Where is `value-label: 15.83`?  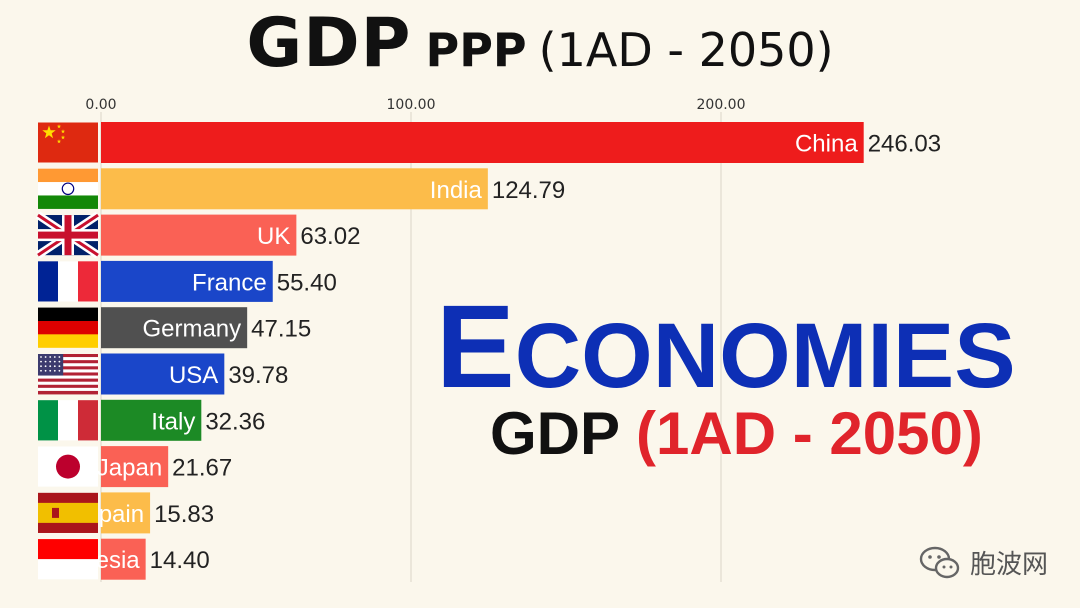
value-label: 15.83 is located at coordinates (184, 514).